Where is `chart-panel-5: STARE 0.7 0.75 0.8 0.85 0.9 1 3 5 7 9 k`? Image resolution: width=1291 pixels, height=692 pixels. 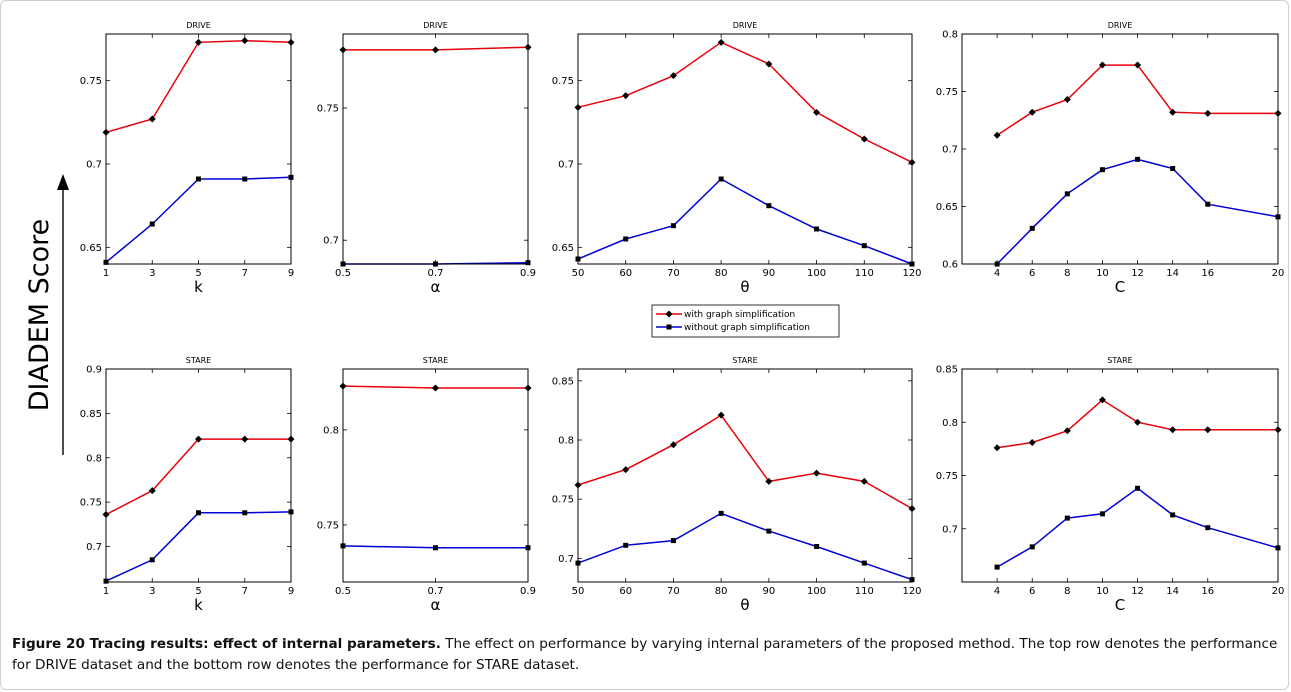
chart-panel-5: STARE 0.7 0.75 0.8 0.85 0.9 1 3 5 7 9 k is located at coordinates (187, 485).